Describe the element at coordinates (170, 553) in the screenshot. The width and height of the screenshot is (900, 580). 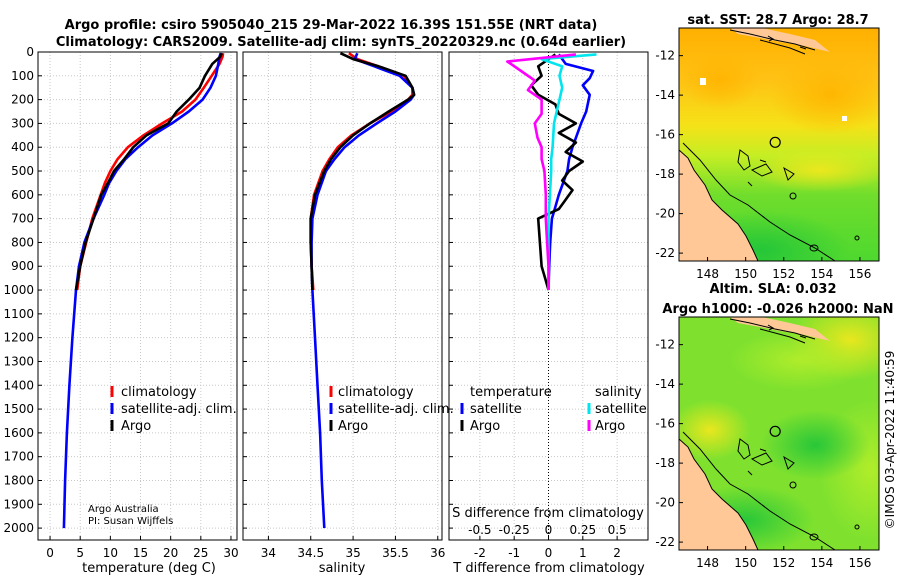
I see `tick-label-x: 20` at that location.